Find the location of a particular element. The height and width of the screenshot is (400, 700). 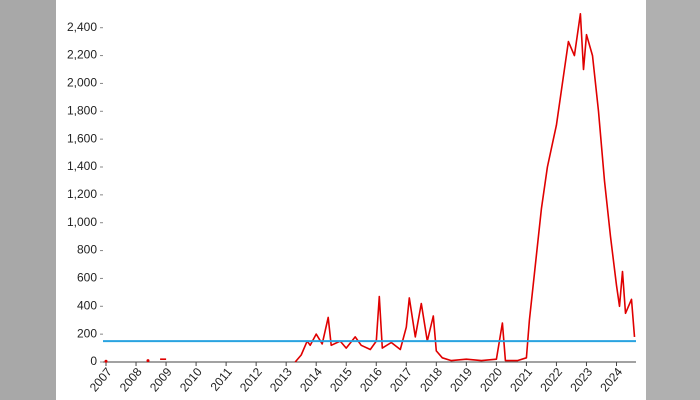

y-tick-label: 600 is located at coordinates (87, 278).